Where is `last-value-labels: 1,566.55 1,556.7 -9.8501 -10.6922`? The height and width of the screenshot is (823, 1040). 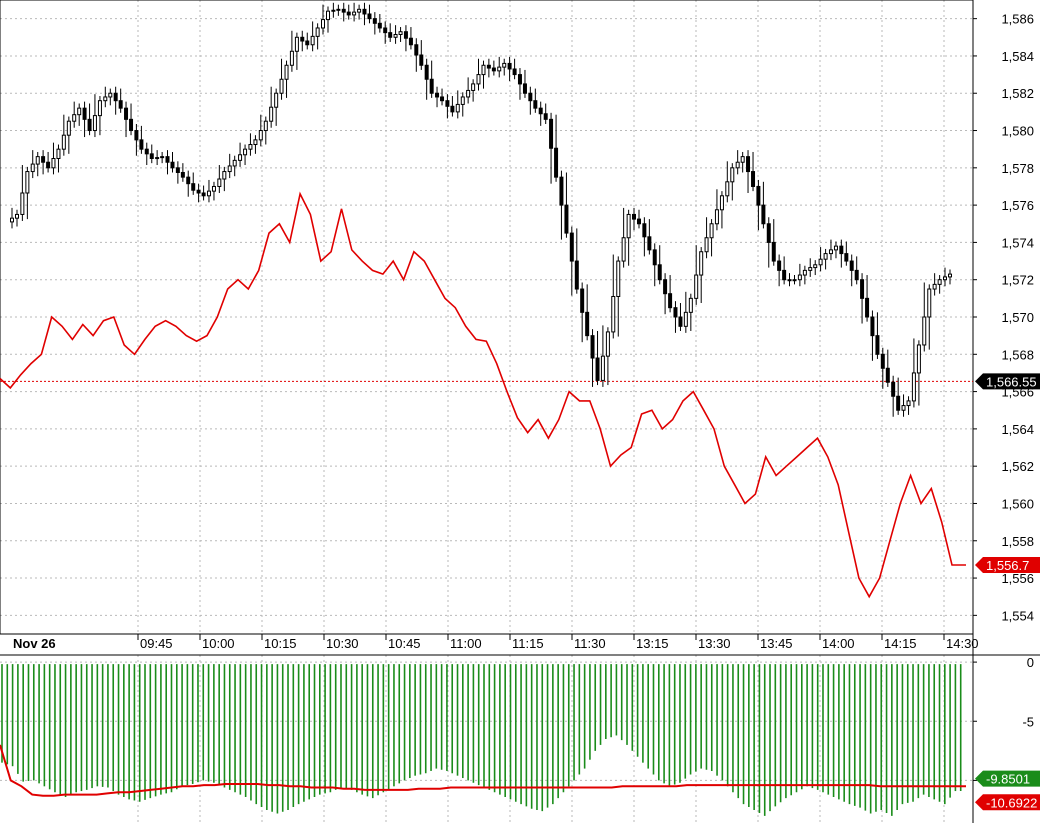
last-value-labels: 1,566.55 1,556.7 -9.8501 -10.6922 is located at coordinates (1007, 592).